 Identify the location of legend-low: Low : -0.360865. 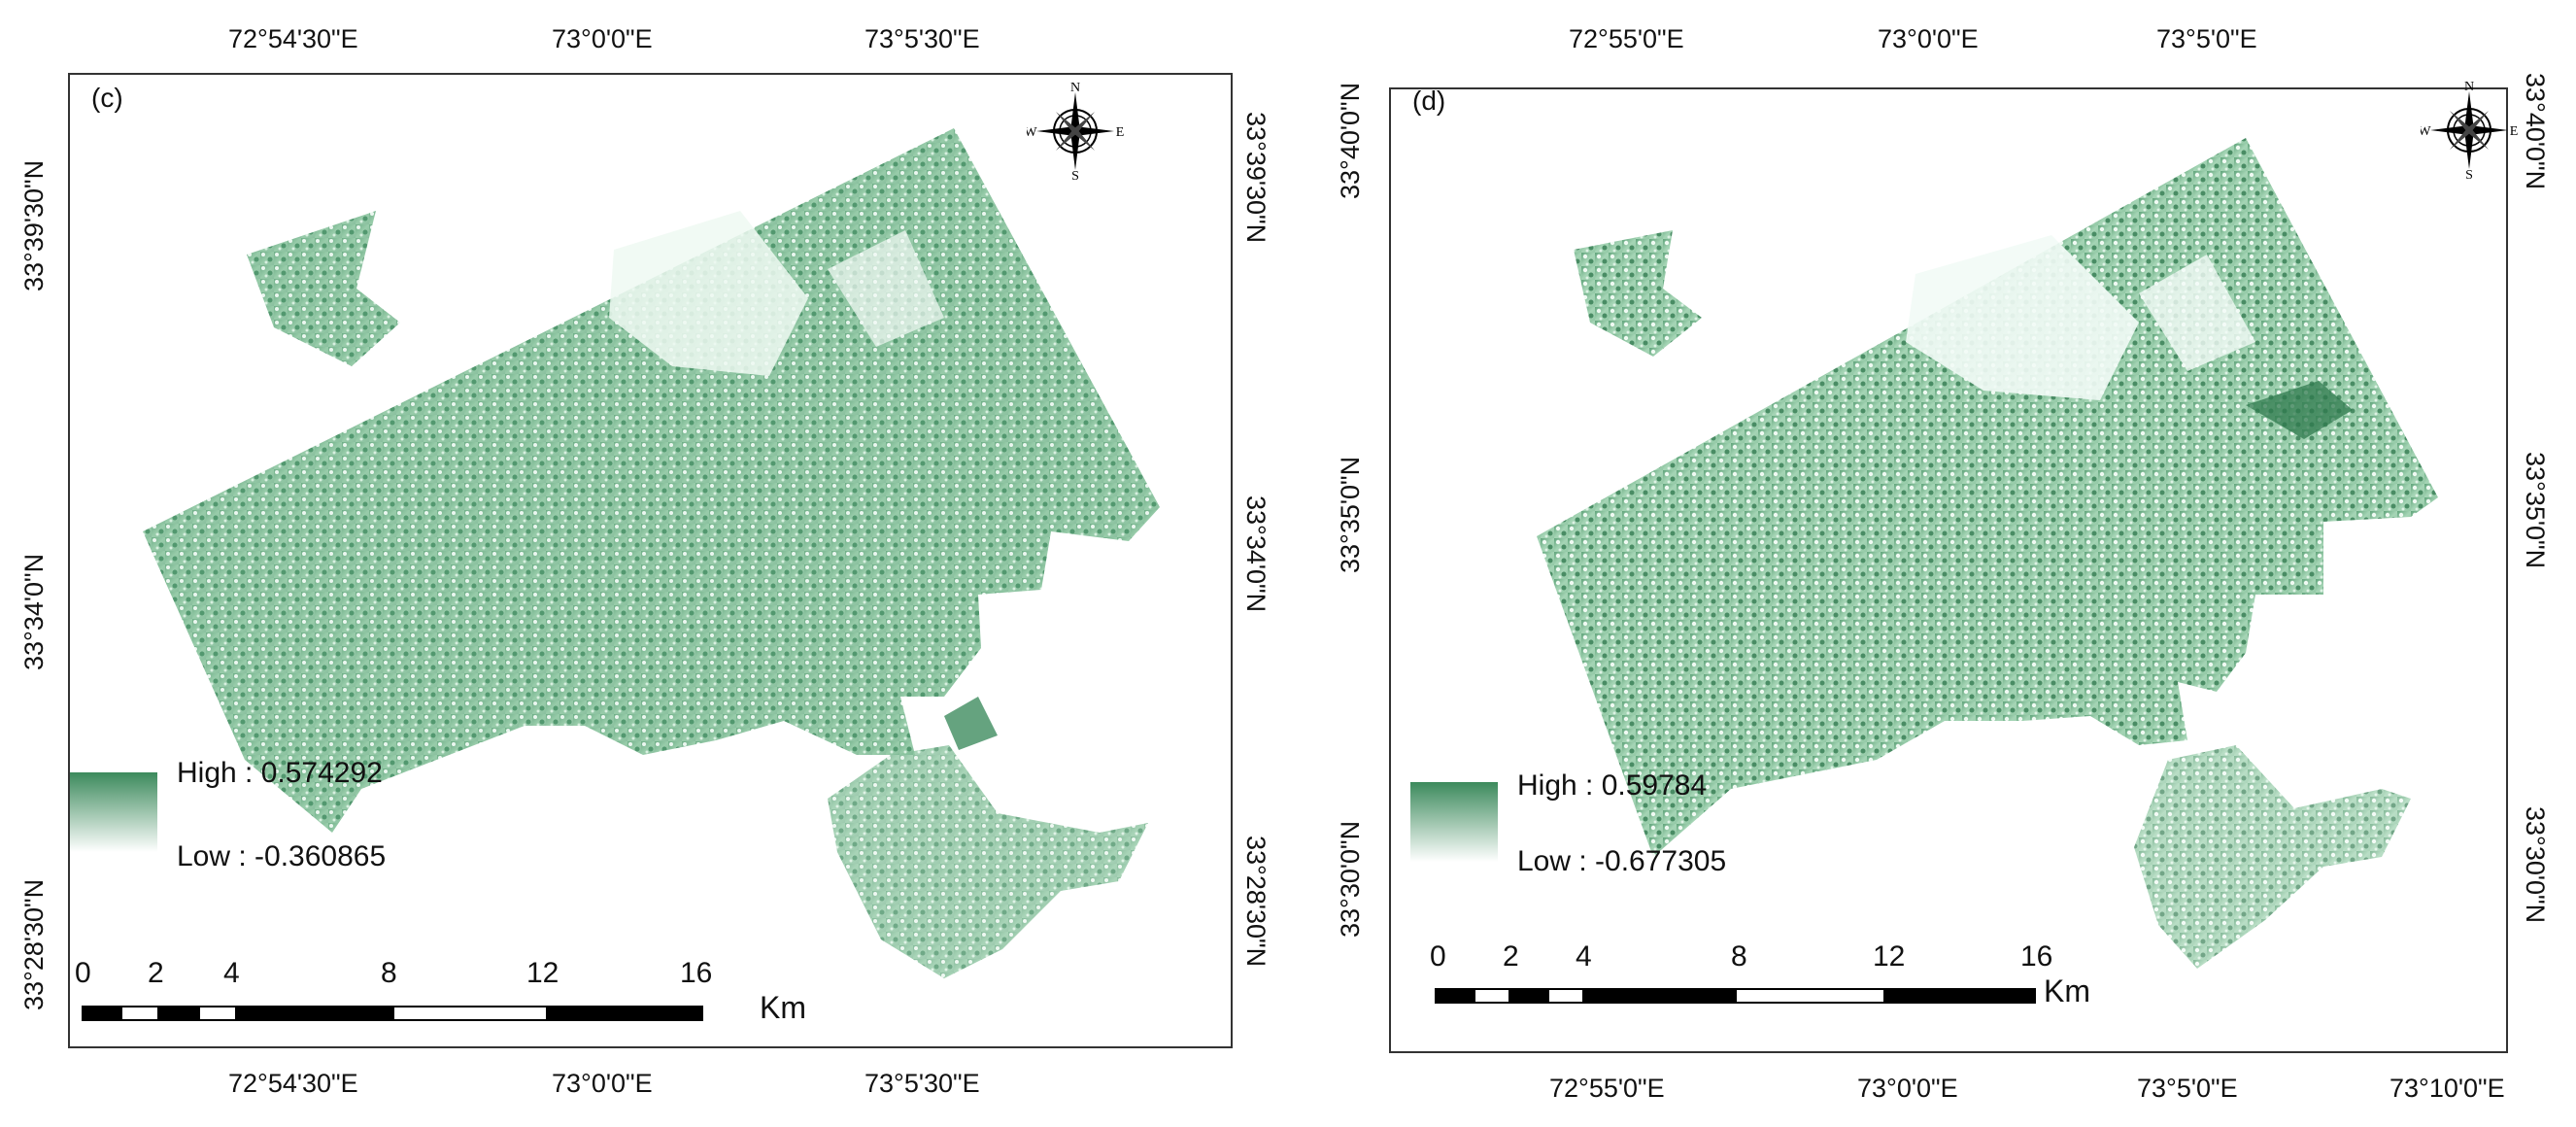
(282, 856).